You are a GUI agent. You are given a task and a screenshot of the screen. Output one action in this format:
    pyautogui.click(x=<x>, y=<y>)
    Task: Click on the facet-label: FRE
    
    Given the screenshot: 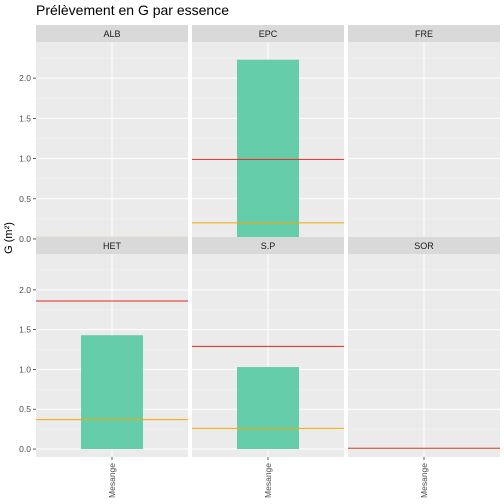 What is the action you would take?
    pyautogui.click(x=424, y=34)
    